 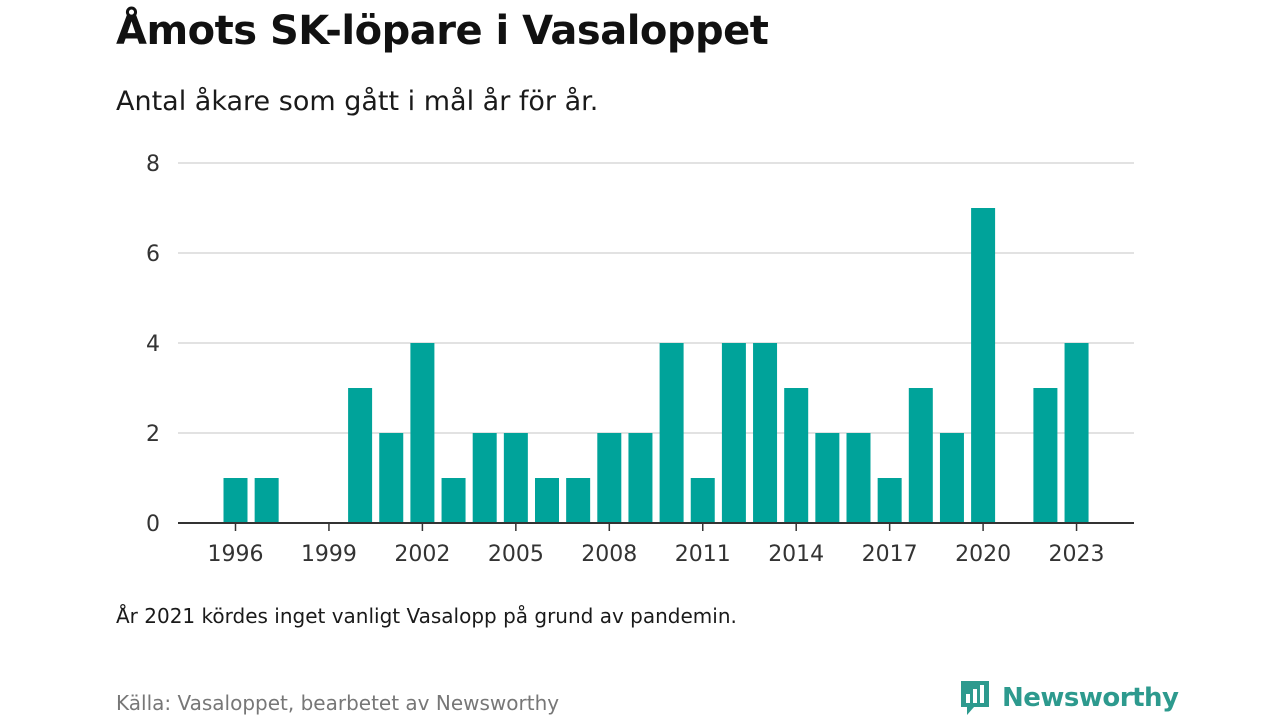 What do you see at coordinates (442, 31) in the screenshot?
I see `chart-title: Åmots SK-löpare i Vasaloppet` at bounding box center [442, 31].